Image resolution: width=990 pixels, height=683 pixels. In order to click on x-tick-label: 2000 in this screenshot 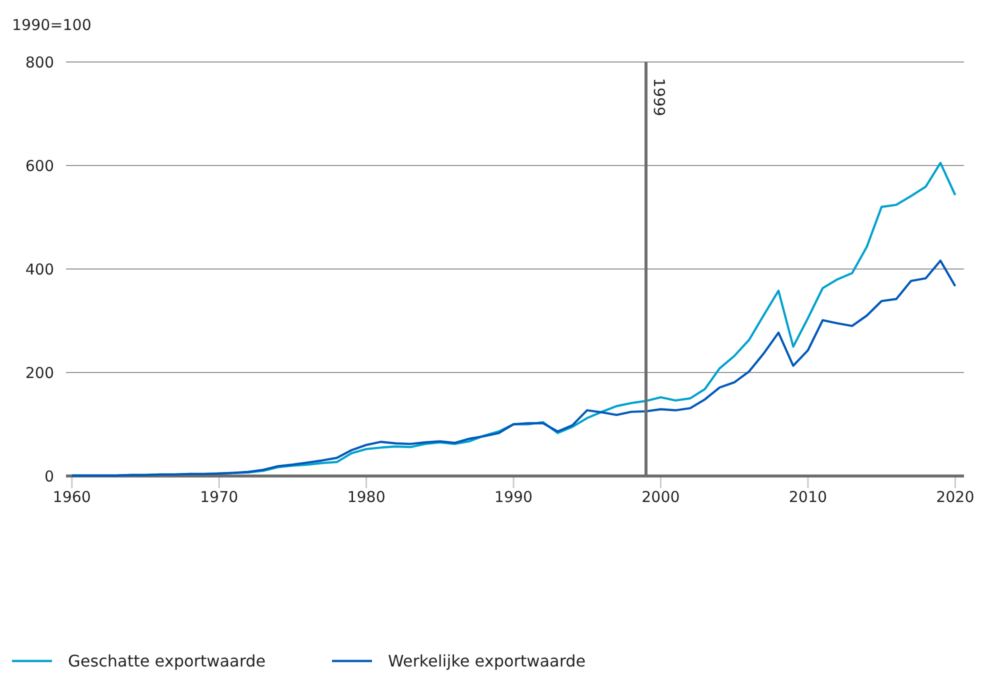, I will do `click(661, 497)`.